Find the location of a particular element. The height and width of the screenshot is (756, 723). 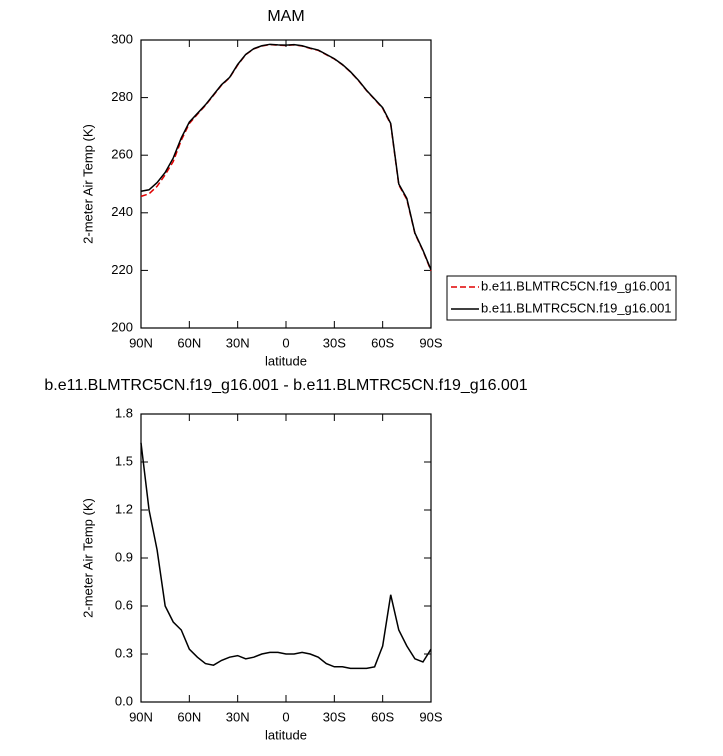

y-tick-label: 260 is located at coordinates (122, 154).